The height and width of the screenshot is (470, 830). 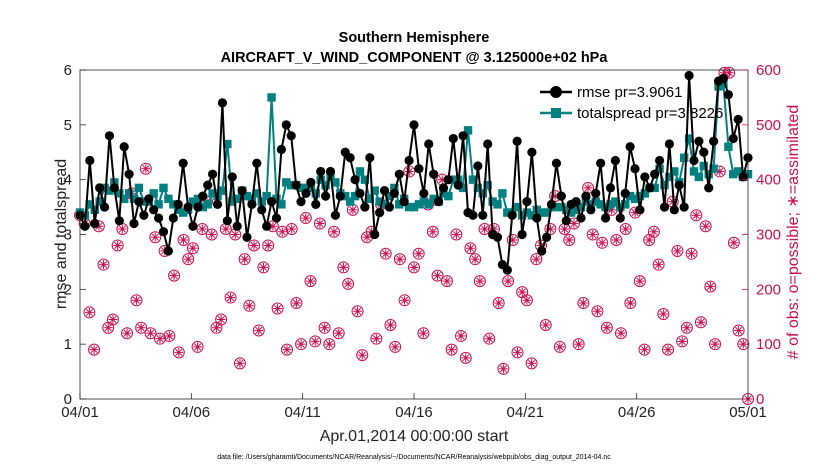 I want to click on y-tick-label: 4, so click(x=68, y=180).